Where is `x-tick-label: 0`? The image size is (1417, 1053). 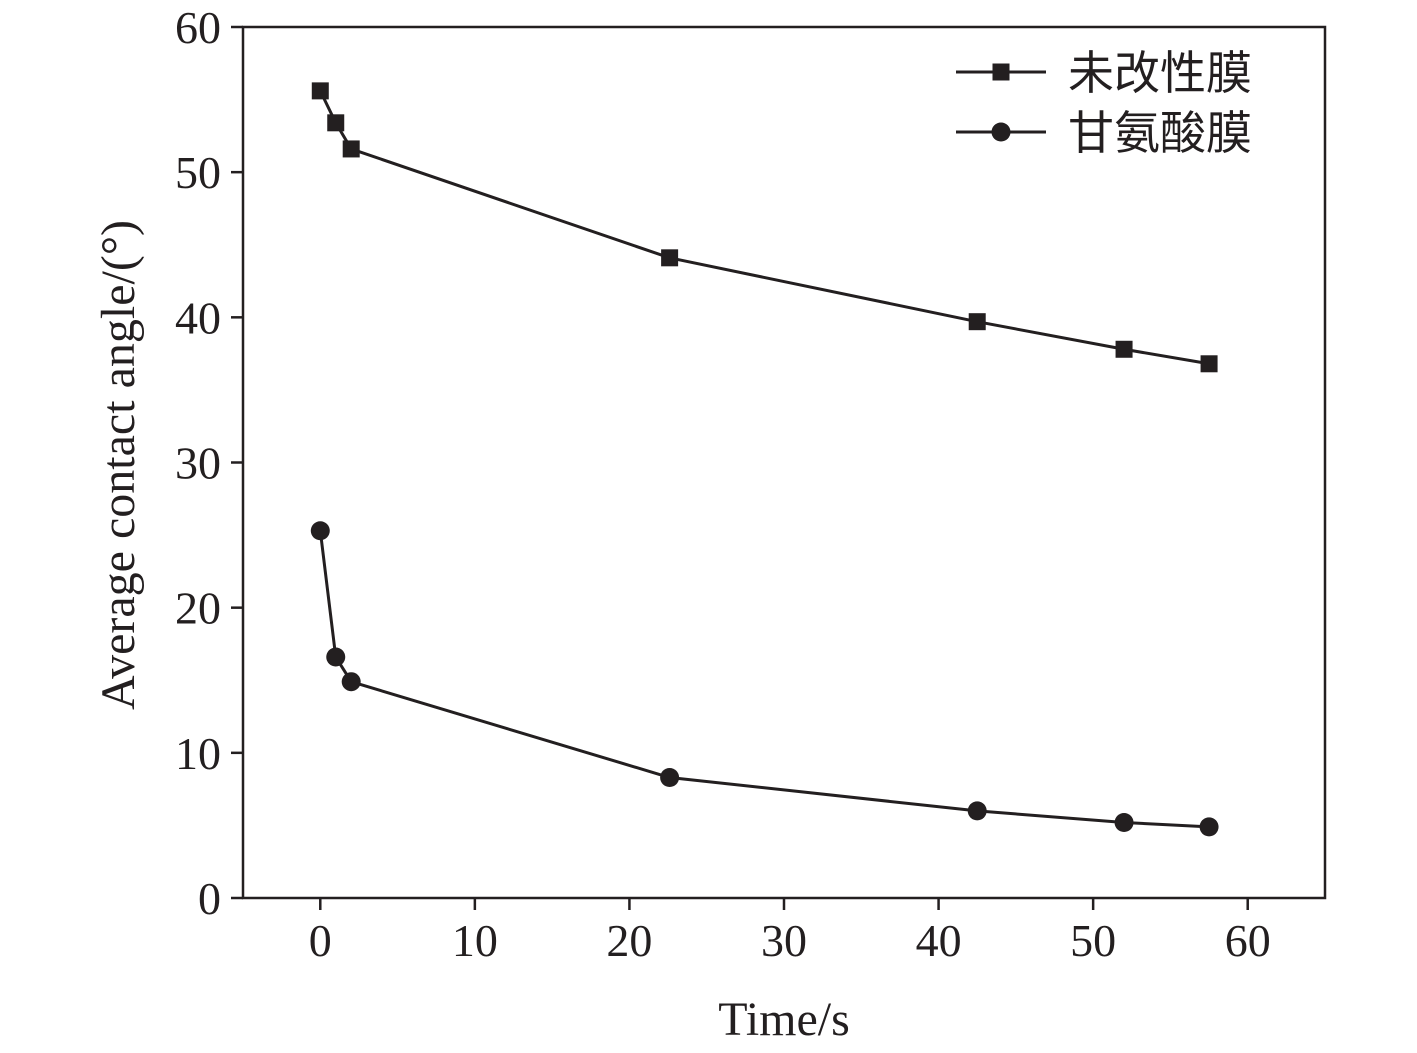
x-tick-label: 0 is located at coordinates (320, 940).